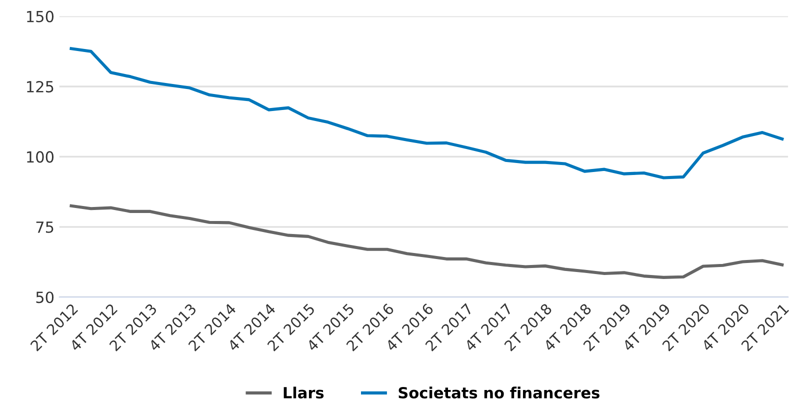  Describe the element at coordinates (304, 392) in the screenshot. I see `legend-label: Llars` at that location.